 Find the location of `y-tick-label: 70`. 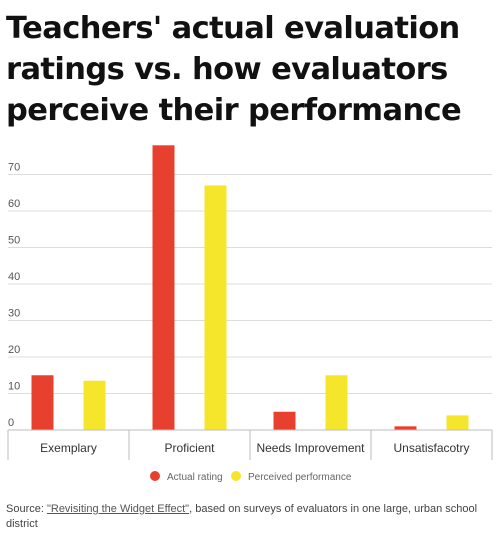

y-tick-label: 70 is located at coordinates (14, 168).